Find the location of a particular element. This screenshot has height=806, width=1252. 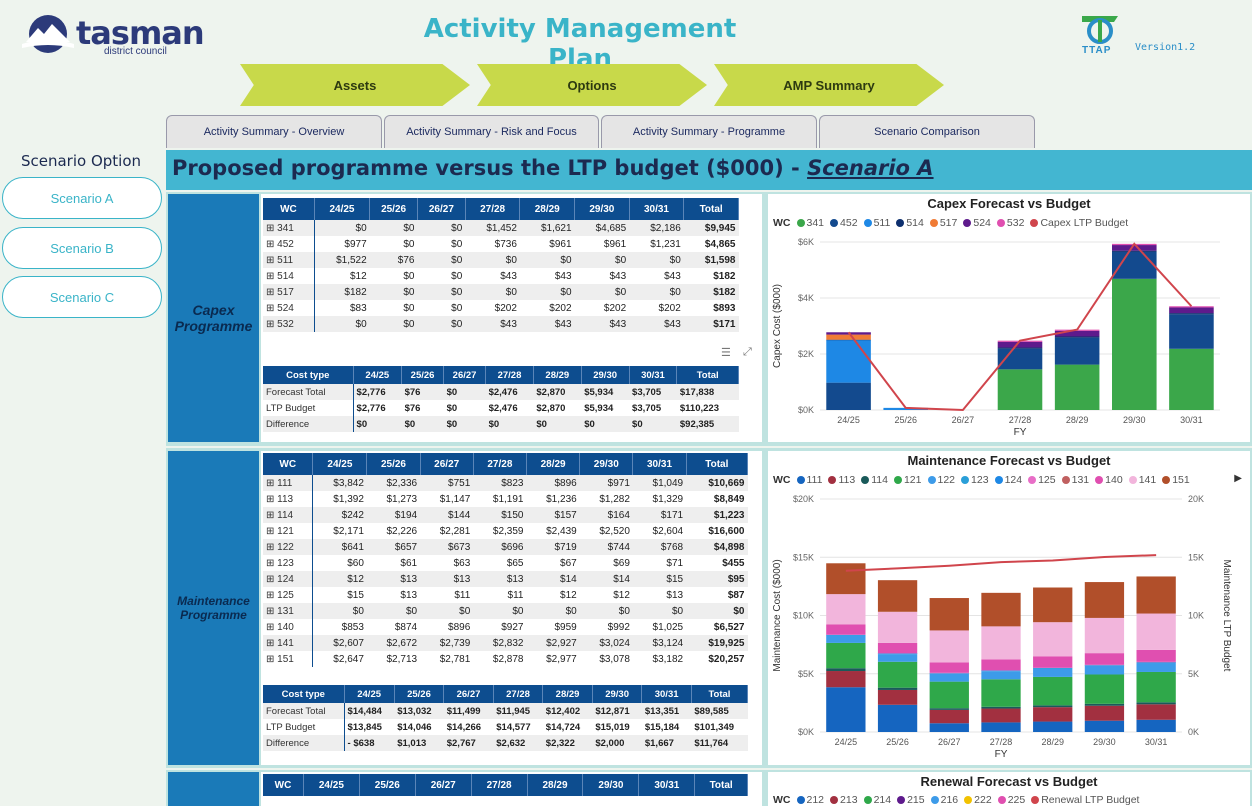

tab-scenario-comparison: Scenario Comparison is located at coordinates (927, 131).